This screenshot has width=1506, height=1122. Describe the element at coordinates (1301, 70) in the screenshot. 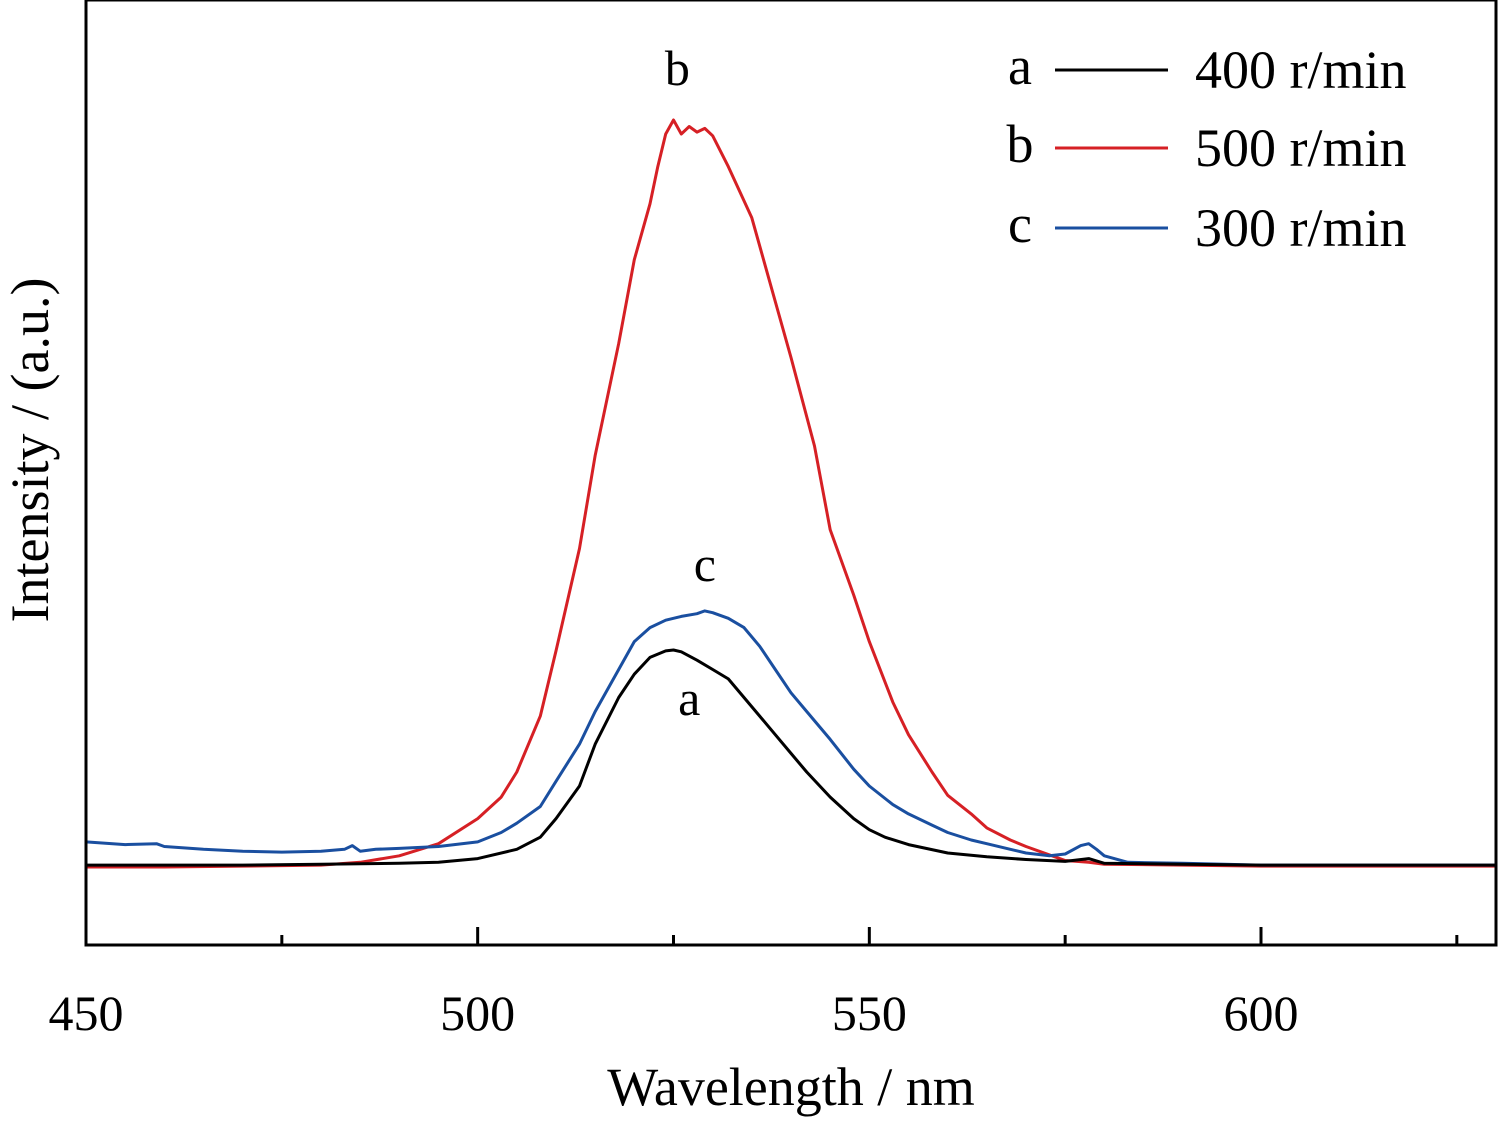

I see `legend-label-a: 400 r/min` at that location.